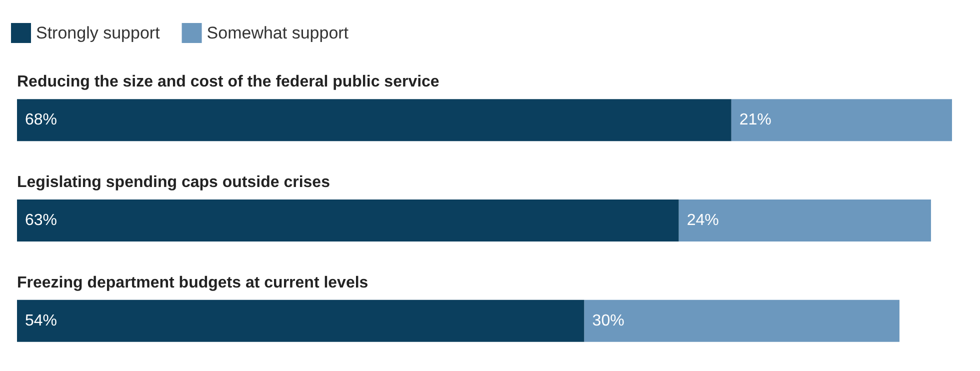 The image size is (980, 371). What do you see at coordinates (41, 220) in the screenshot?
I see `data-label: 63%` at bounding box center [41, 220].